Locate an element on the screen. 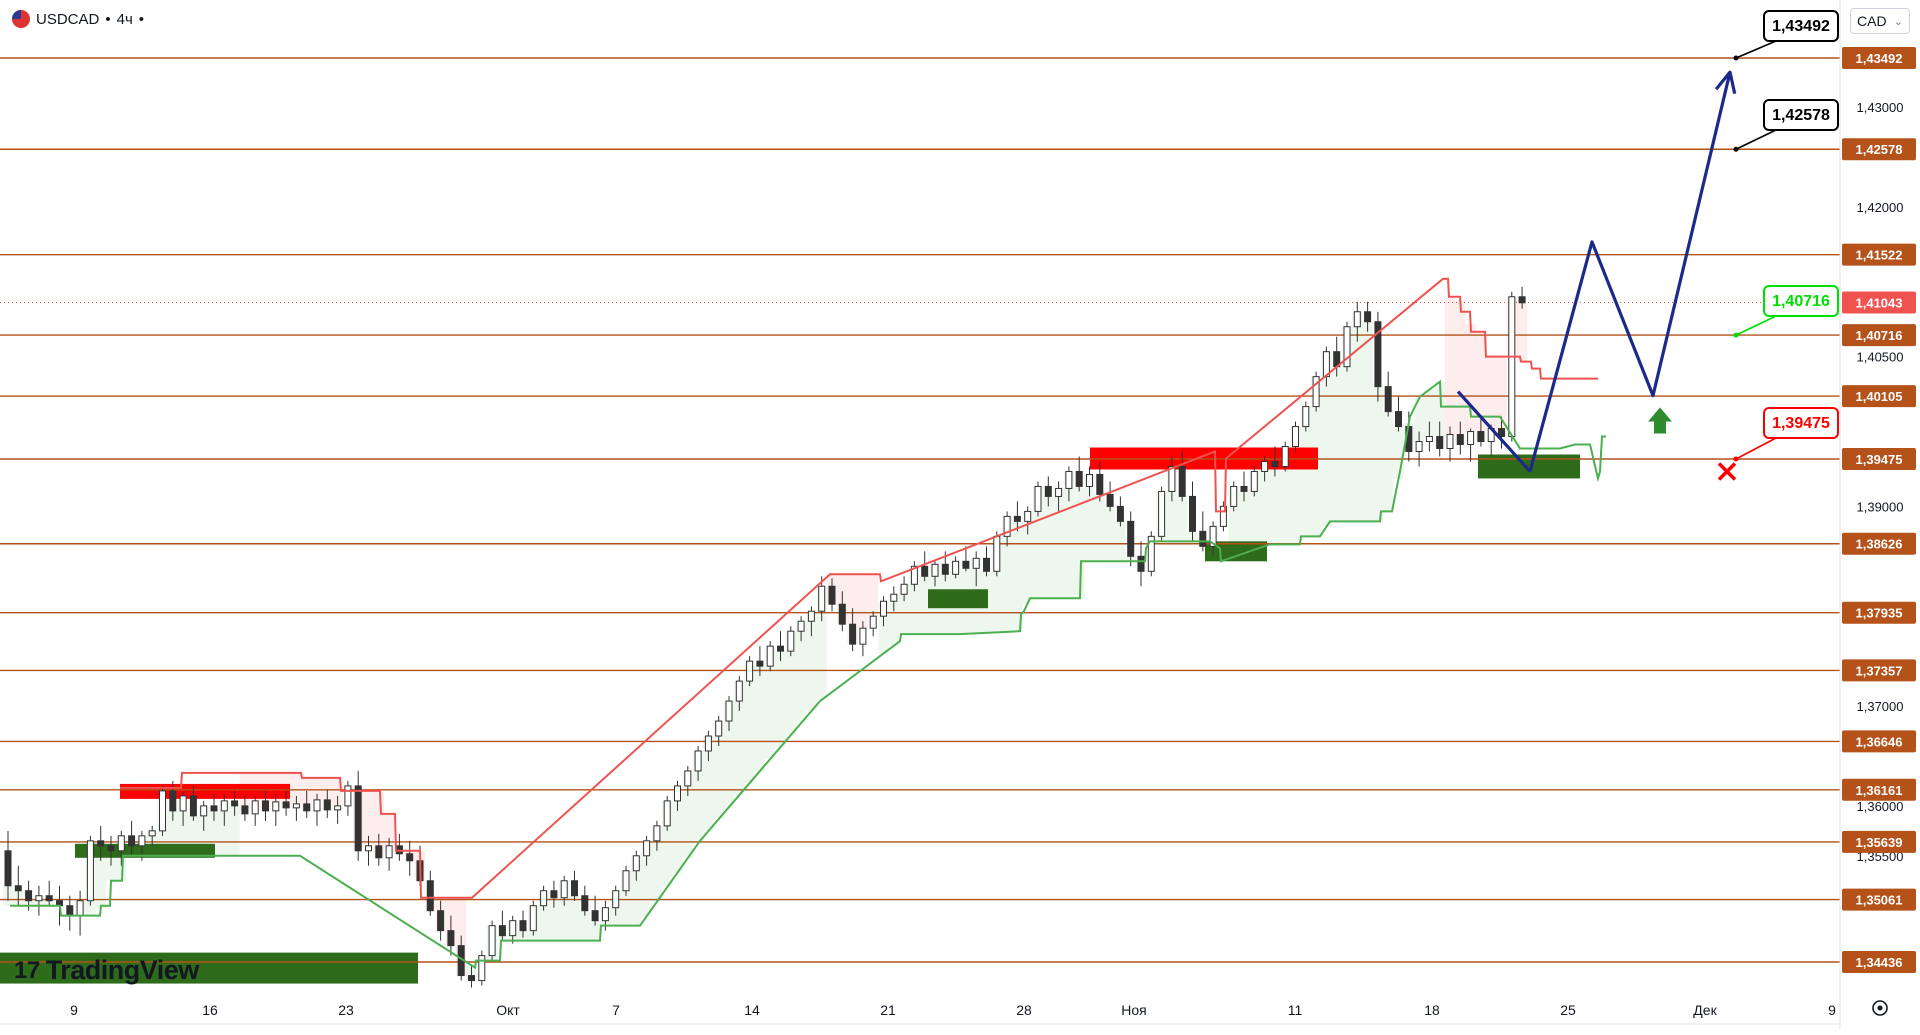 This screenshot has width=1920, height=1035. level-price-label: 1,36161 is located at coordinates (1879, 789).